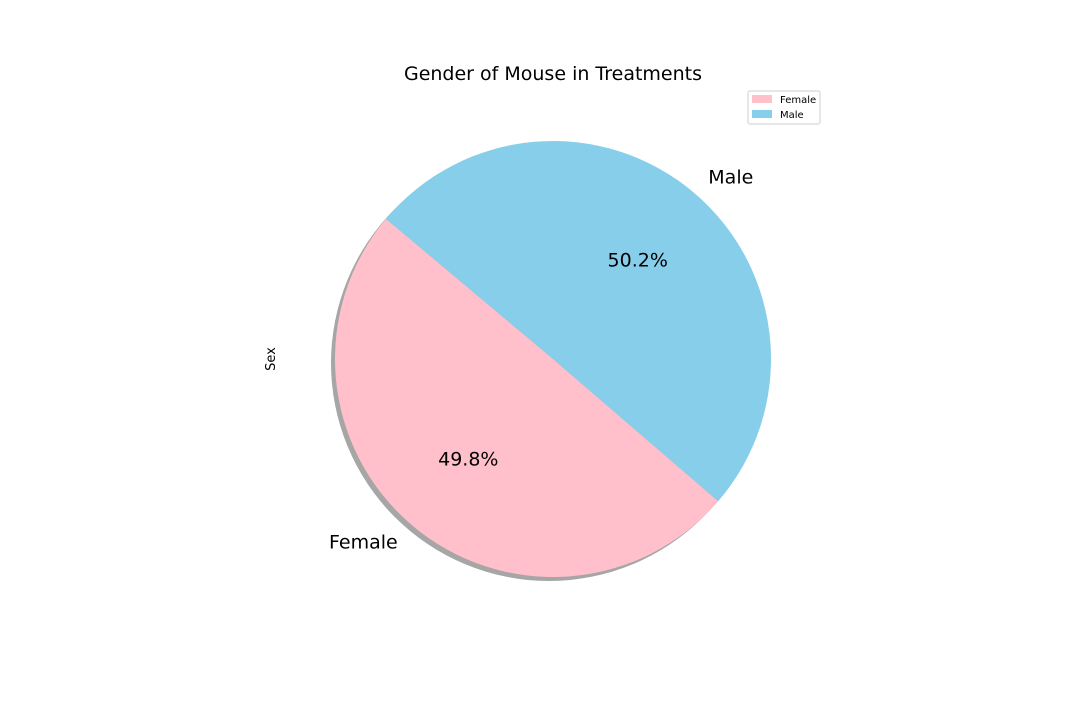  Describe the element at coordinates (468, 460) in the screenshot. I see `percent-label-female: 49.8%` at that location.